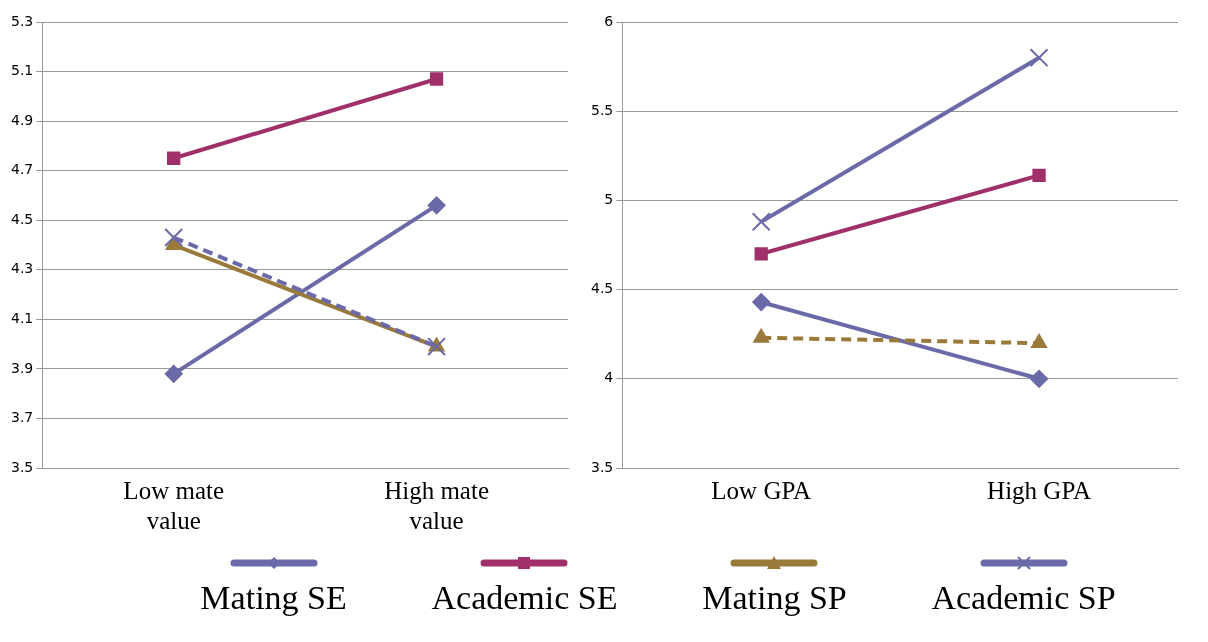  What do you see at coordinates (1039, 490) in the screenshot?
I see `x-tick-label: High GPA` at bounding box center [1039, 490].